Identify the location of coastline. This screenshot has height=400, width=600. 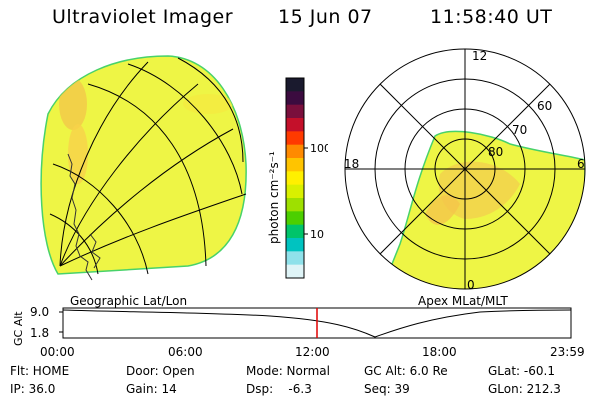
(80, 217).